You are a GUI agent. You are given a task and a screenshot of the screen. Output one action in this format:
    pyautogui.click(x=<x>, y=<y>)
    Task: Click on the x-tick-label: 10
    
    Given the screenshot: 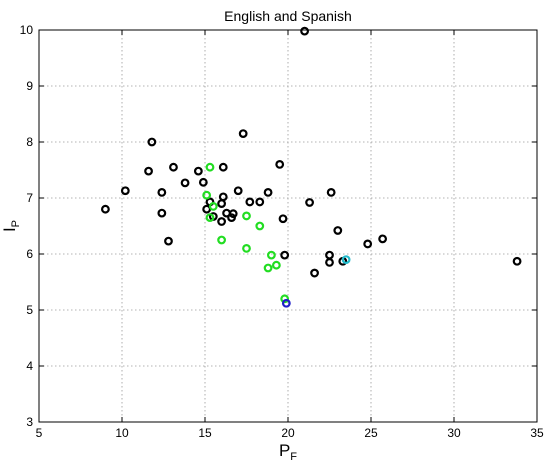 What is the action you would take?
    pyautogui.click(x=122, y=433)
    